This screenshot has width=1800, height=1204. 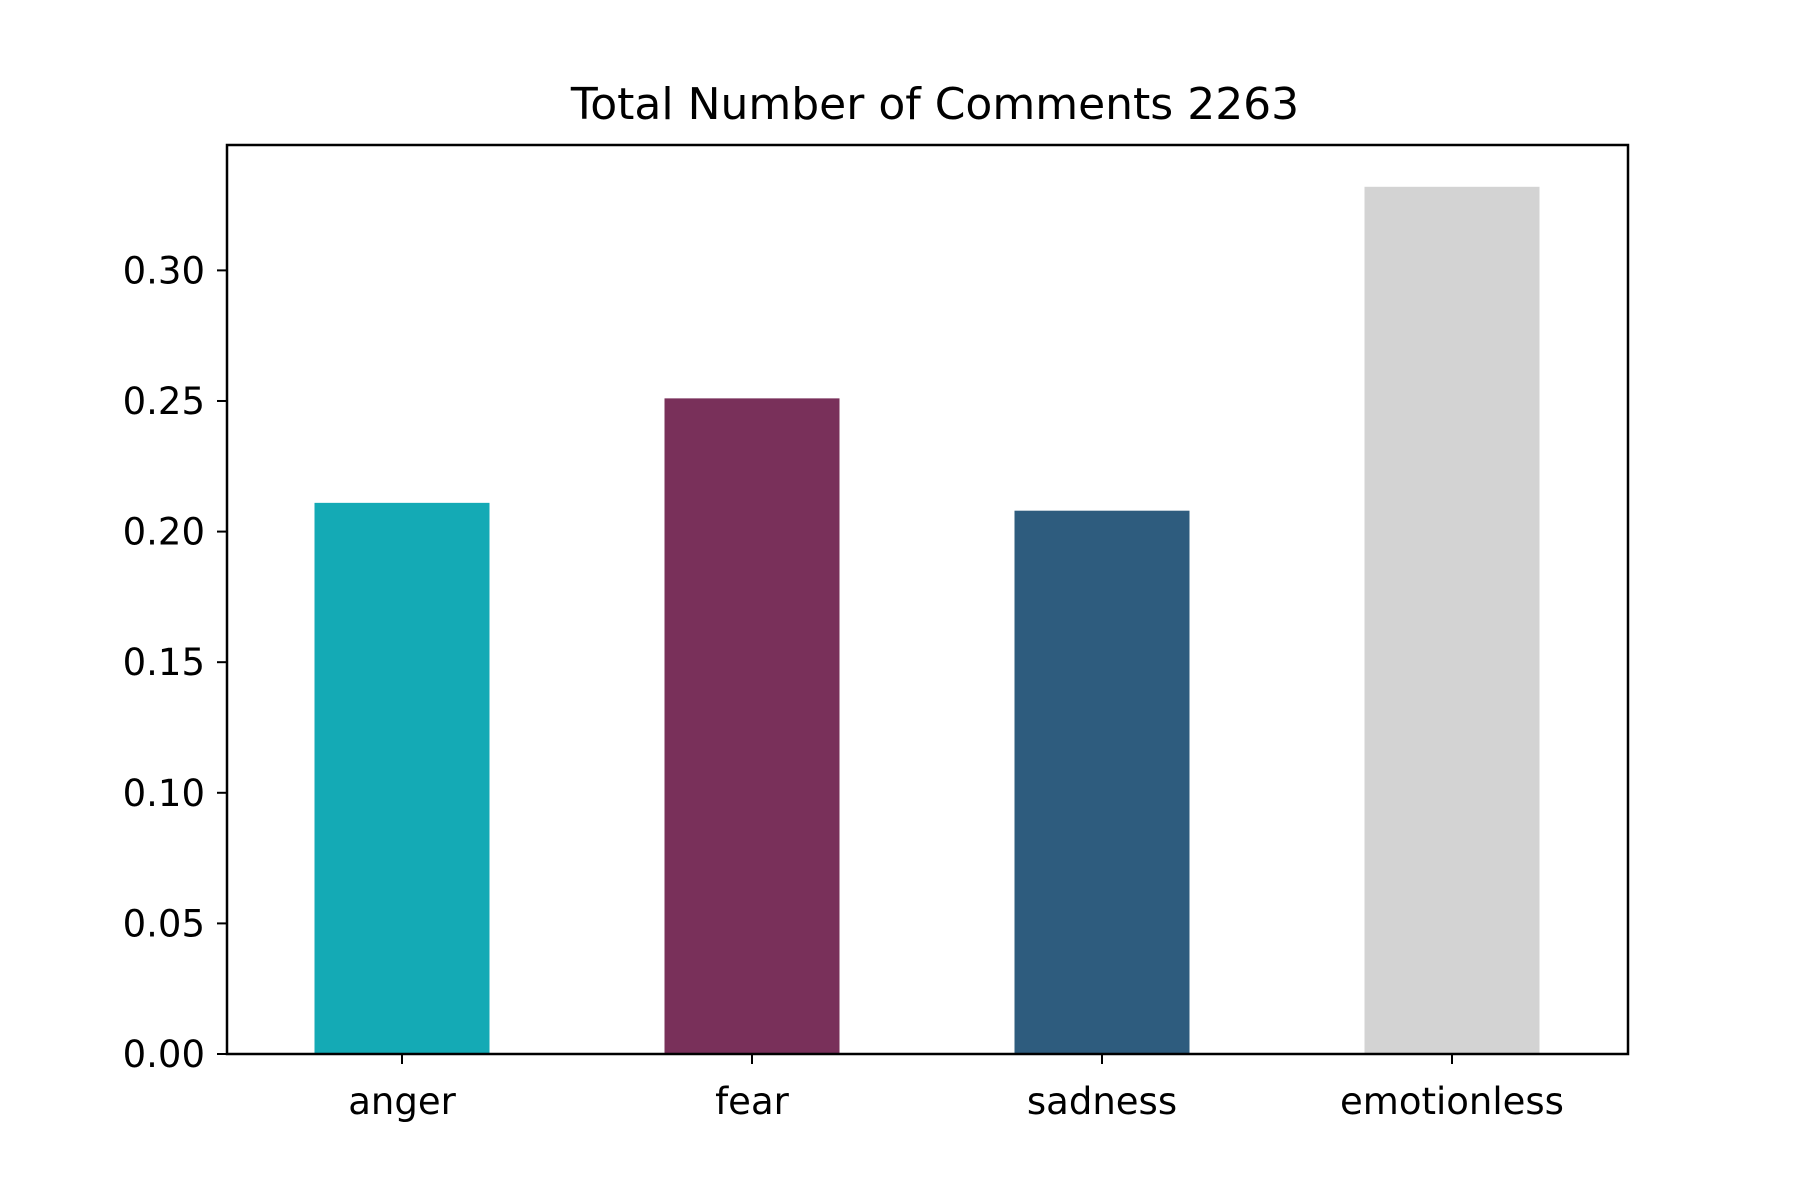 I want to click on x-tick-label-anger: anger, so click(x=402, y=1101).